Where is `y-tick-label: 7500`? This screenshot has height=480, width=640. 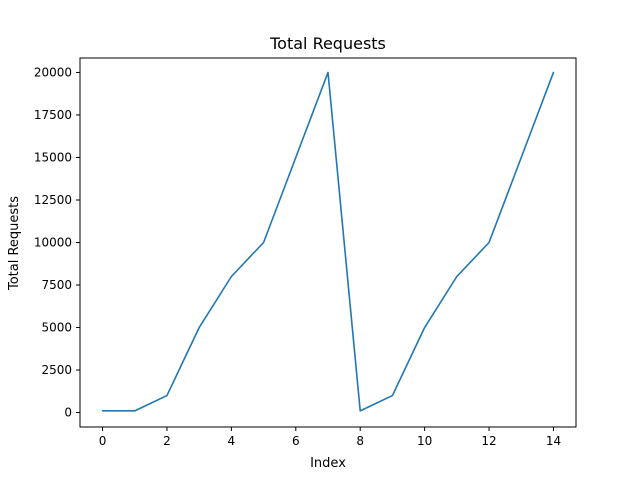 y-tick-label: 7500 is located at coordinates (56, 285).